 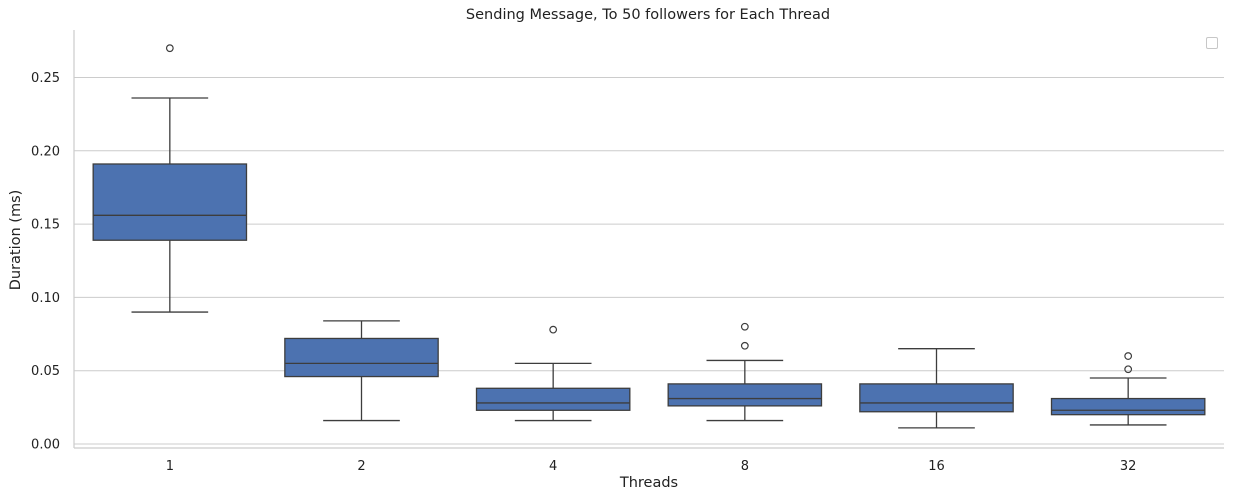 What do you see at coordinates (1128, 466) in the screenshot?
I see `x-tick-label: 32` at bounding box center [1128, 466].